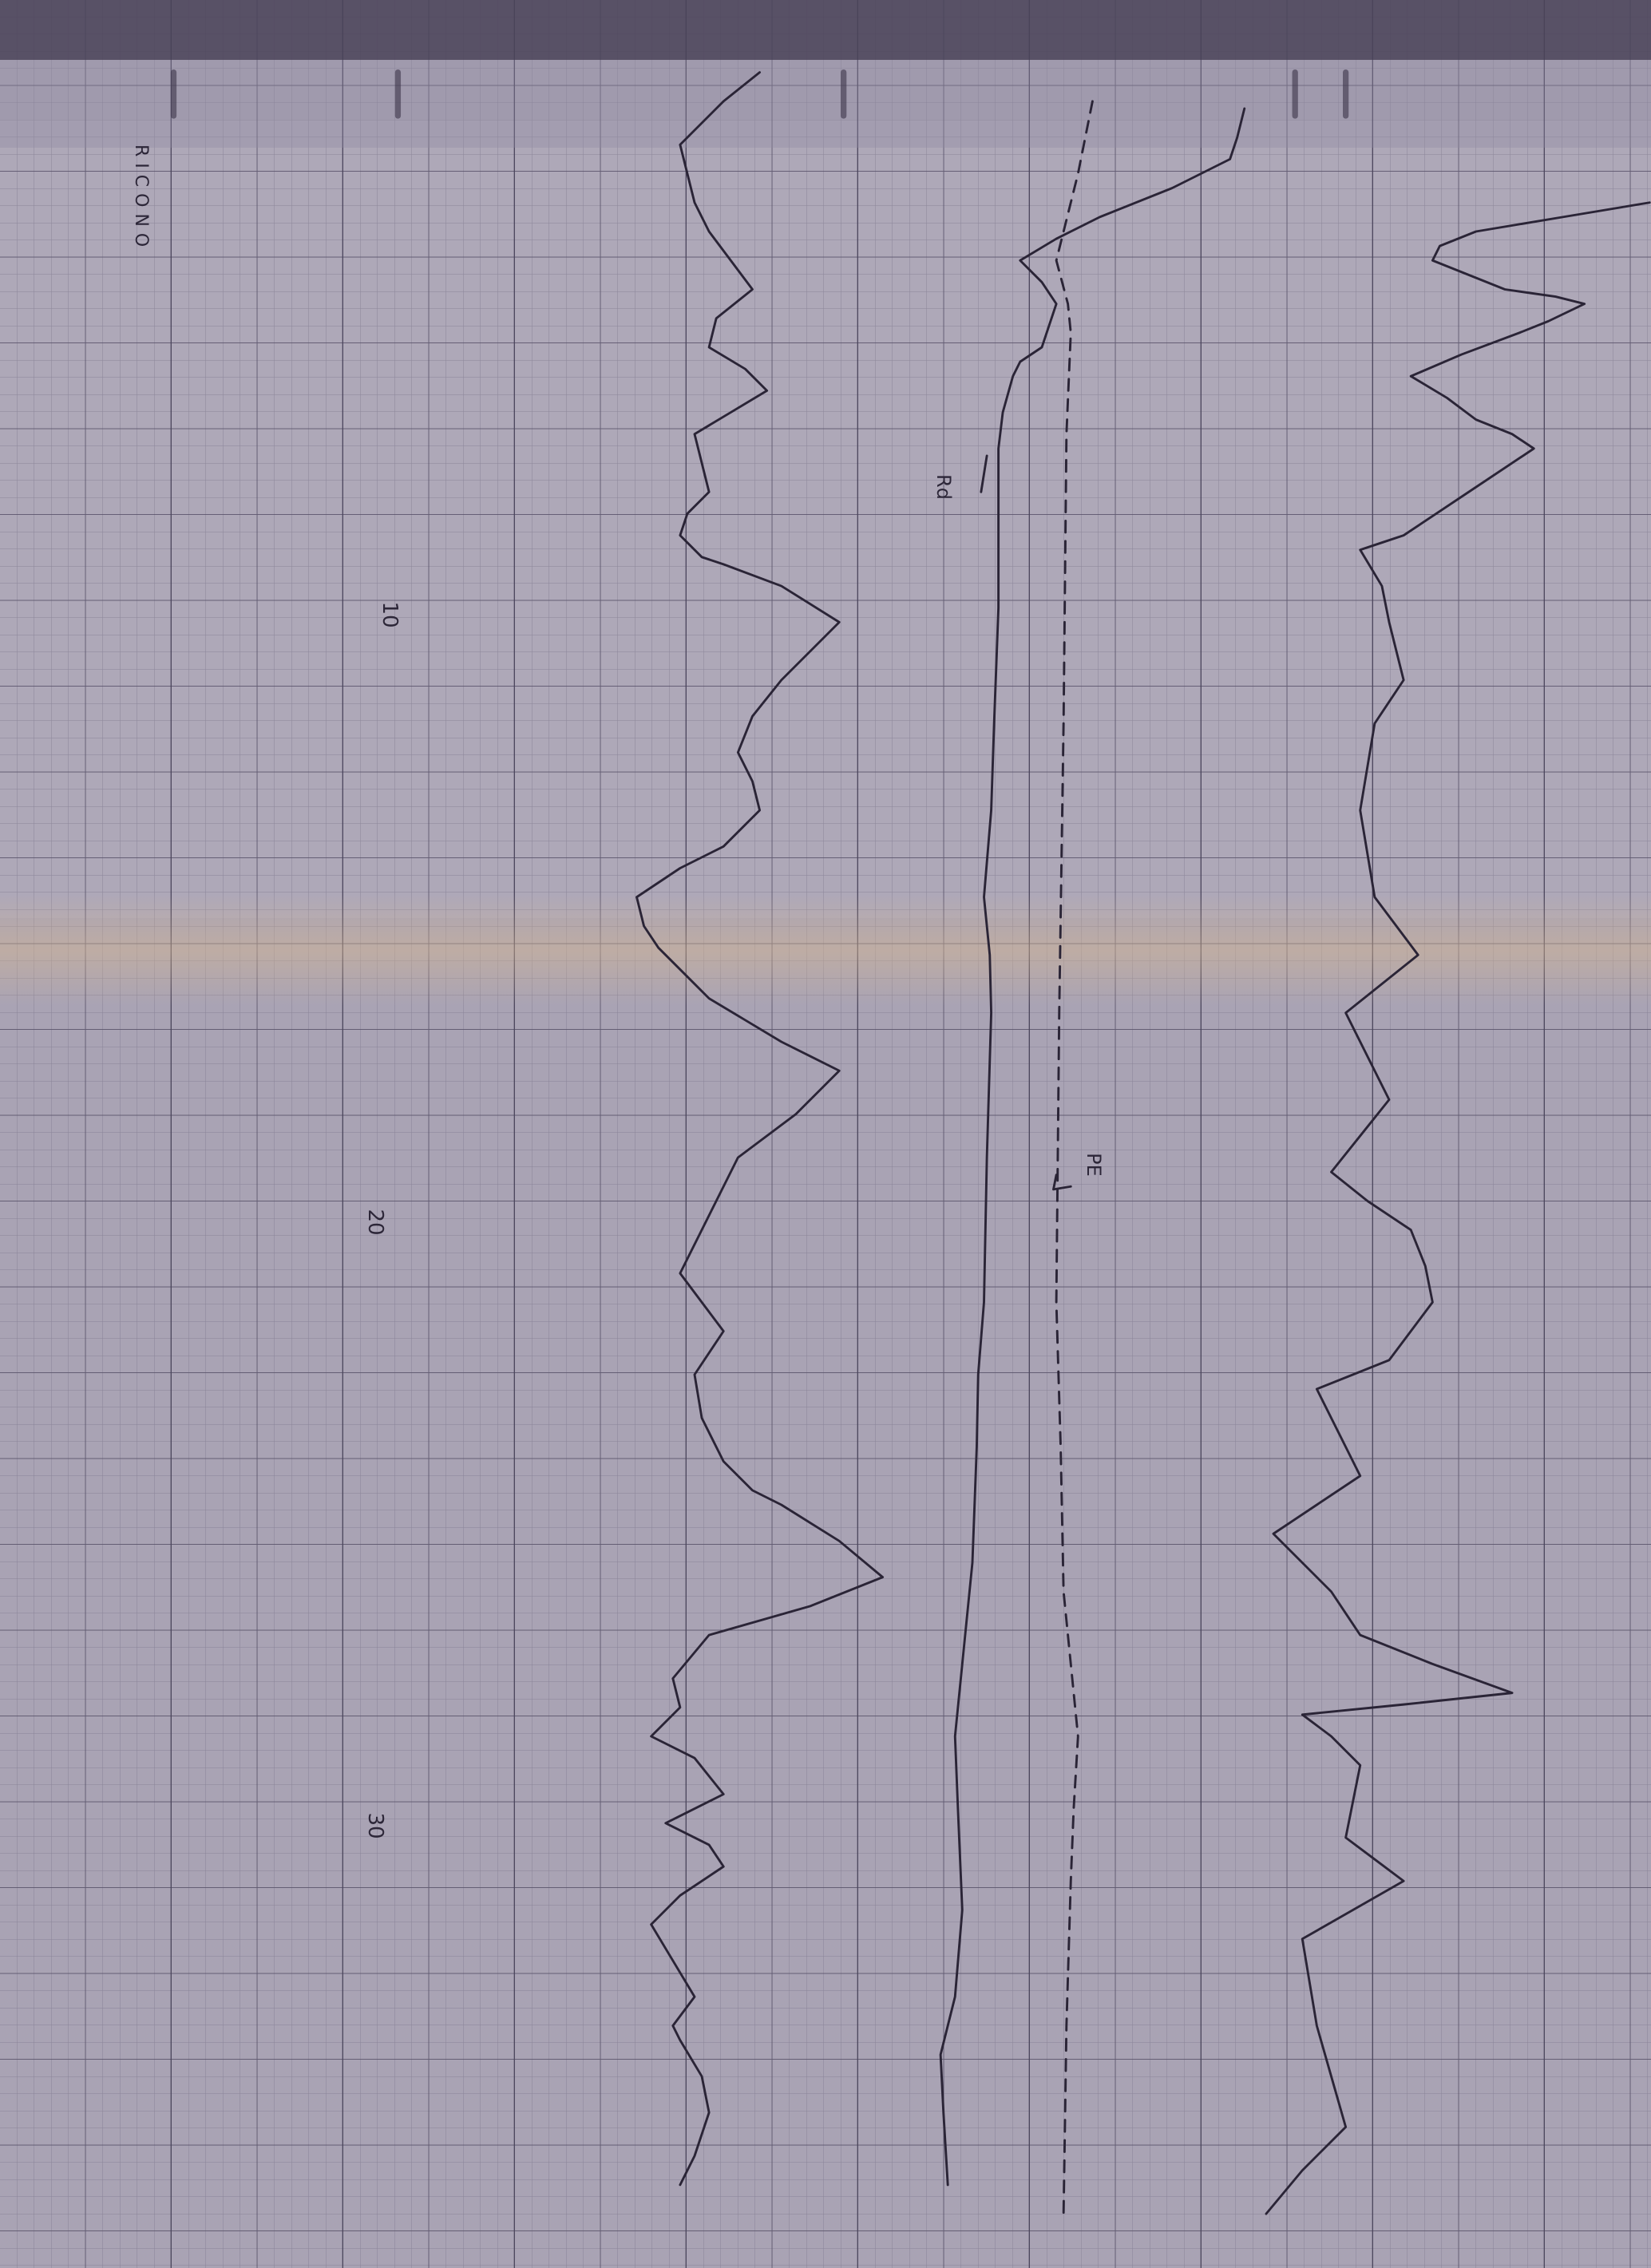 The width and height of the screenshot is (1651, 2268). I want to click on depth-label: 10, so click(390, 614).